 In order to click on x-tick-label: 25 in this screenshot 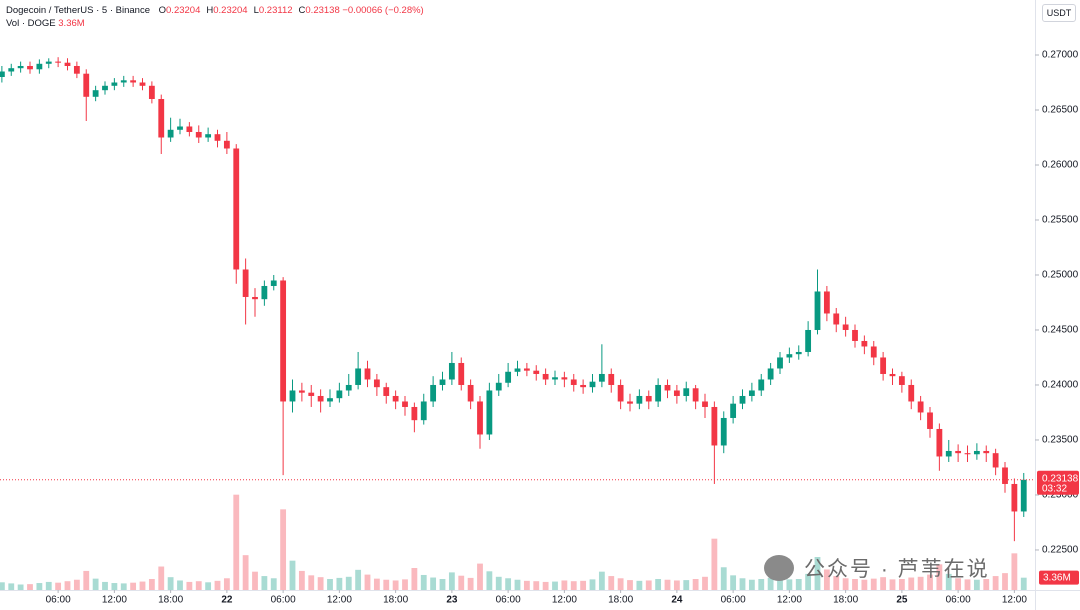, I will do `click(902, 600)`.